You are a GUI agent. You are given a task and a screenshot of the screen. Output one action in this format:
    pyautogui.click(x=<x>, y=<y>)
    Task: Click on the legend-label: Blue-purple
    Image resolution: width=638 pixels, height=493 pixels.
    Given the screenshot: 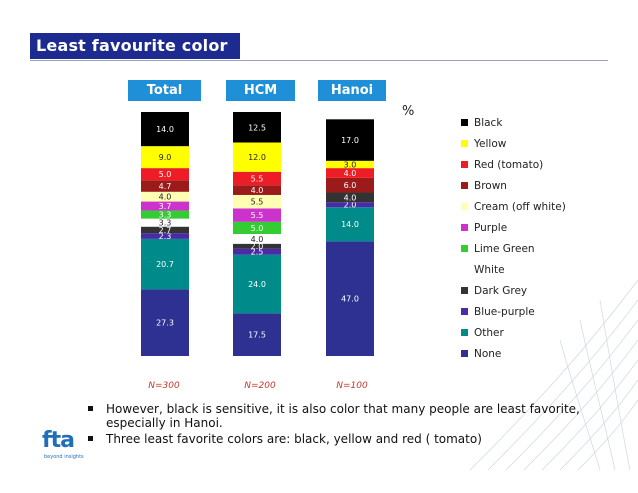 What is the action you would take?
    pyautogui.click(x=504, y=312)
    